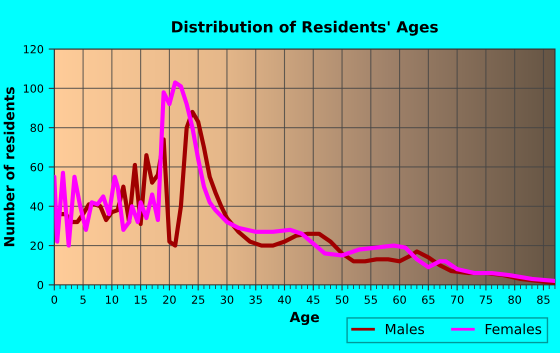 Image resolution: width=560 pixels, height=353 pixels. I want to click on y-tick-label: 100, so click(34, 88).